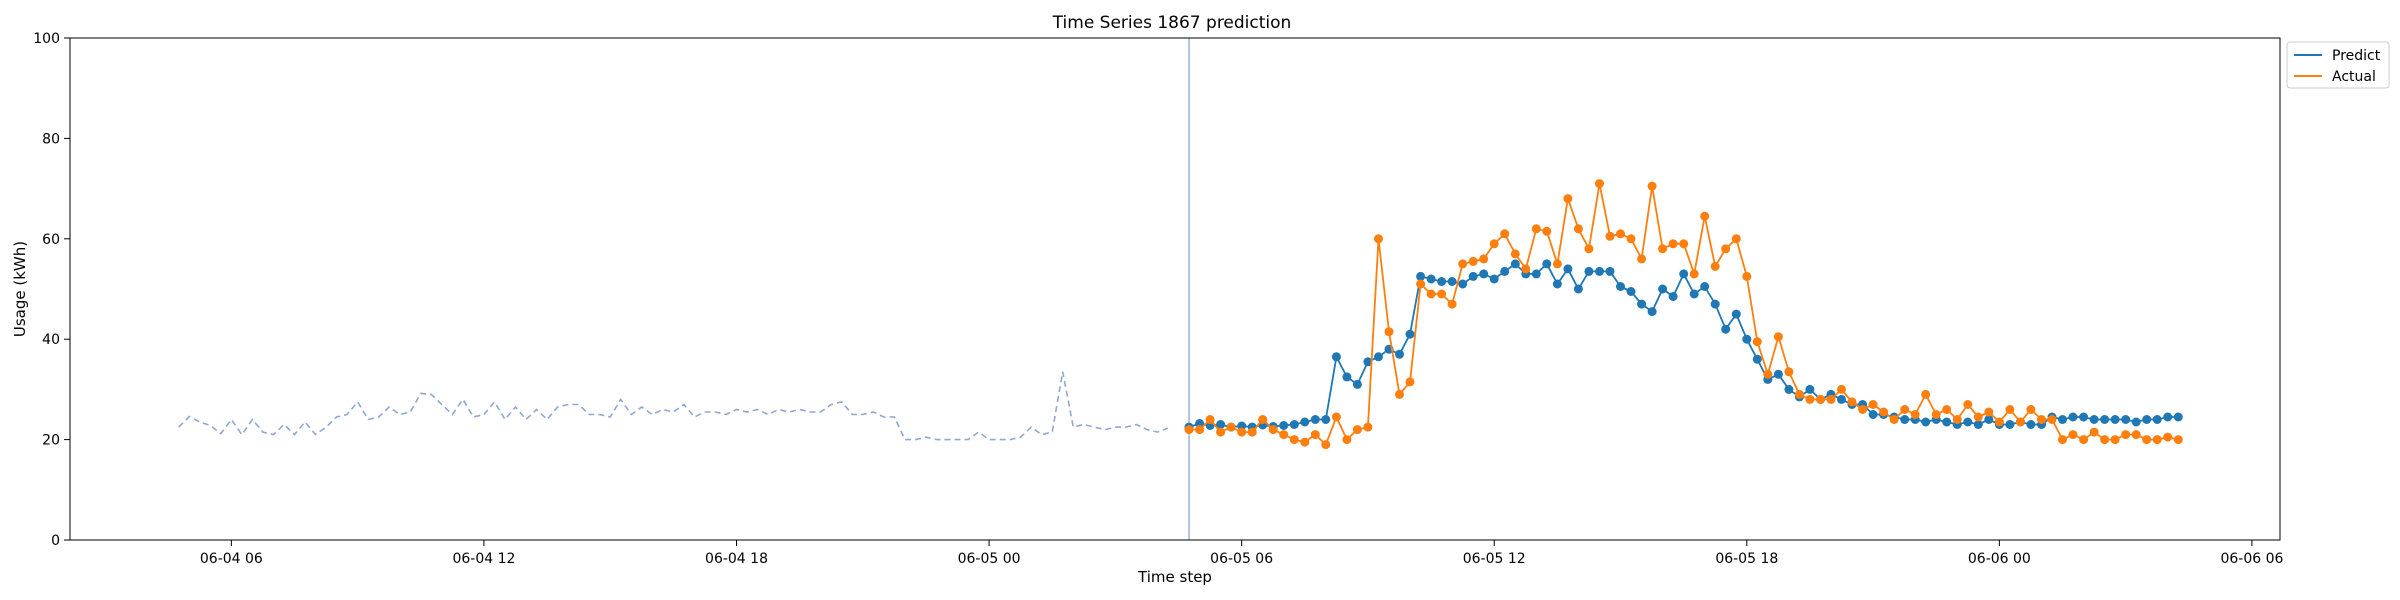  Describe the element at coordinates (1172, 23) in the screenshot. I see `chart-title: Time Series 1867 prediction` at that location.